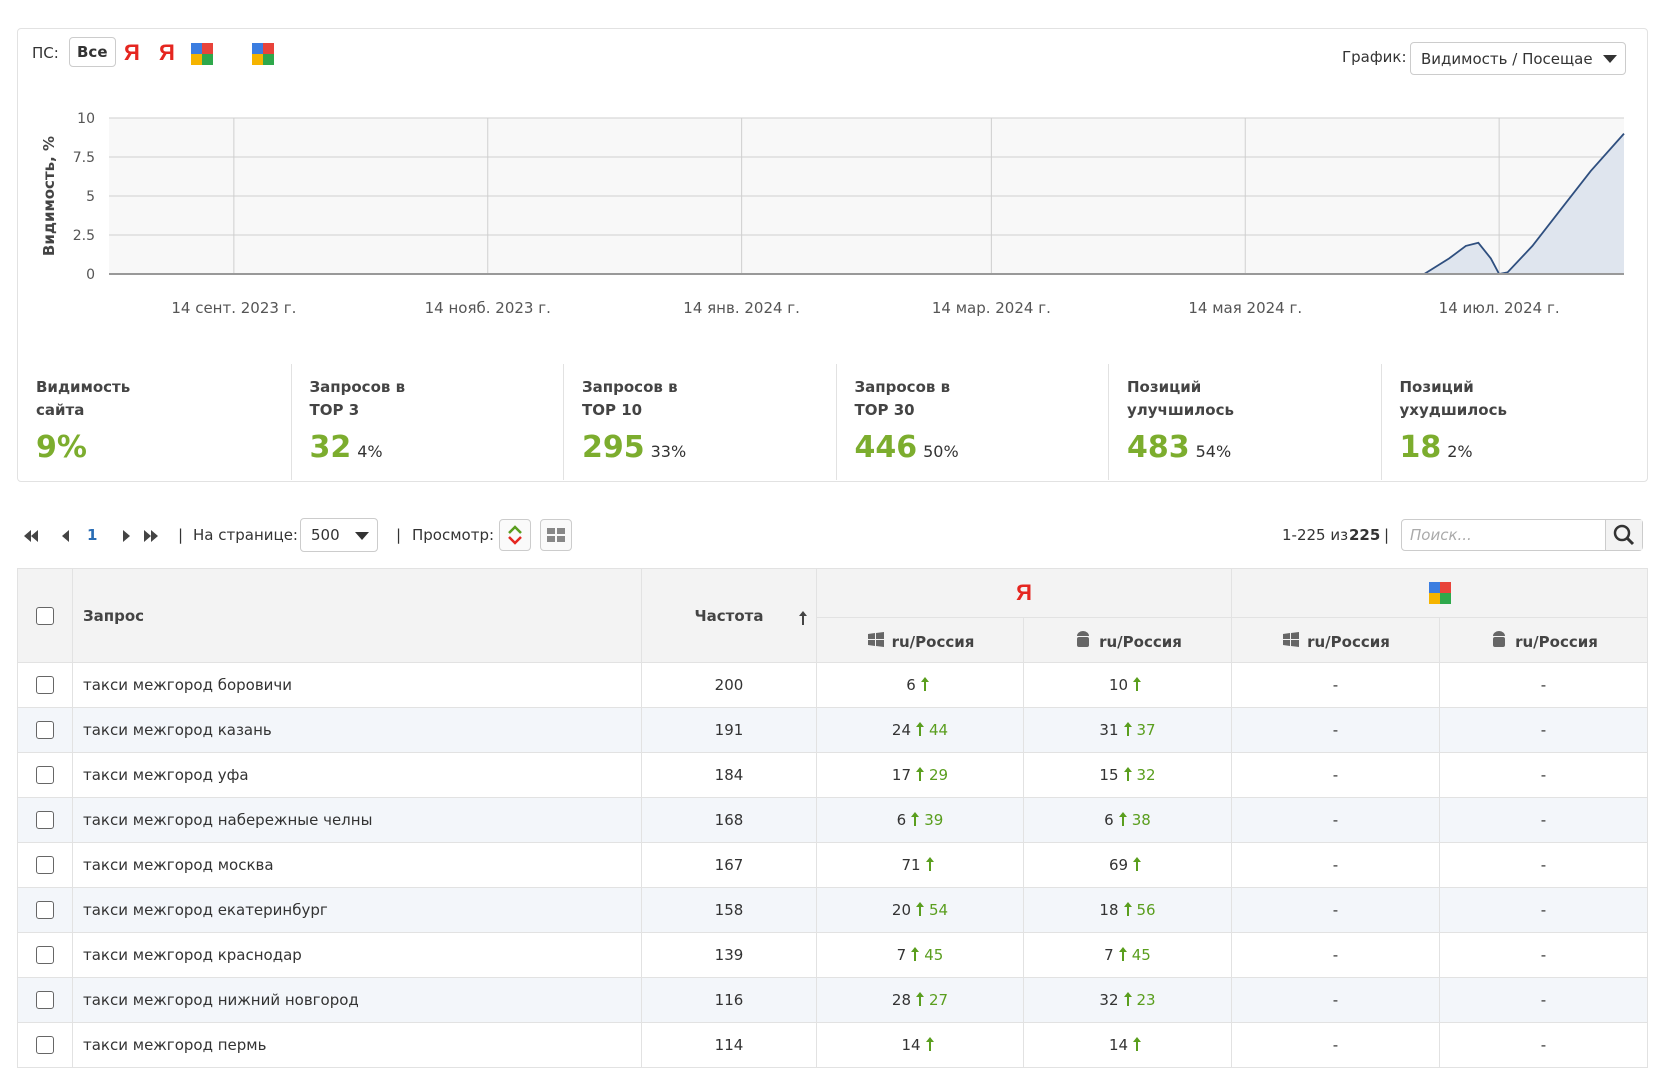 The height and width of the screenshot is (1068, 1680). What do you see at coordinates (357, 820) in the screenshot?
I see `query-cell: такси межгород набережные челны` at bounding box center [357, 820].